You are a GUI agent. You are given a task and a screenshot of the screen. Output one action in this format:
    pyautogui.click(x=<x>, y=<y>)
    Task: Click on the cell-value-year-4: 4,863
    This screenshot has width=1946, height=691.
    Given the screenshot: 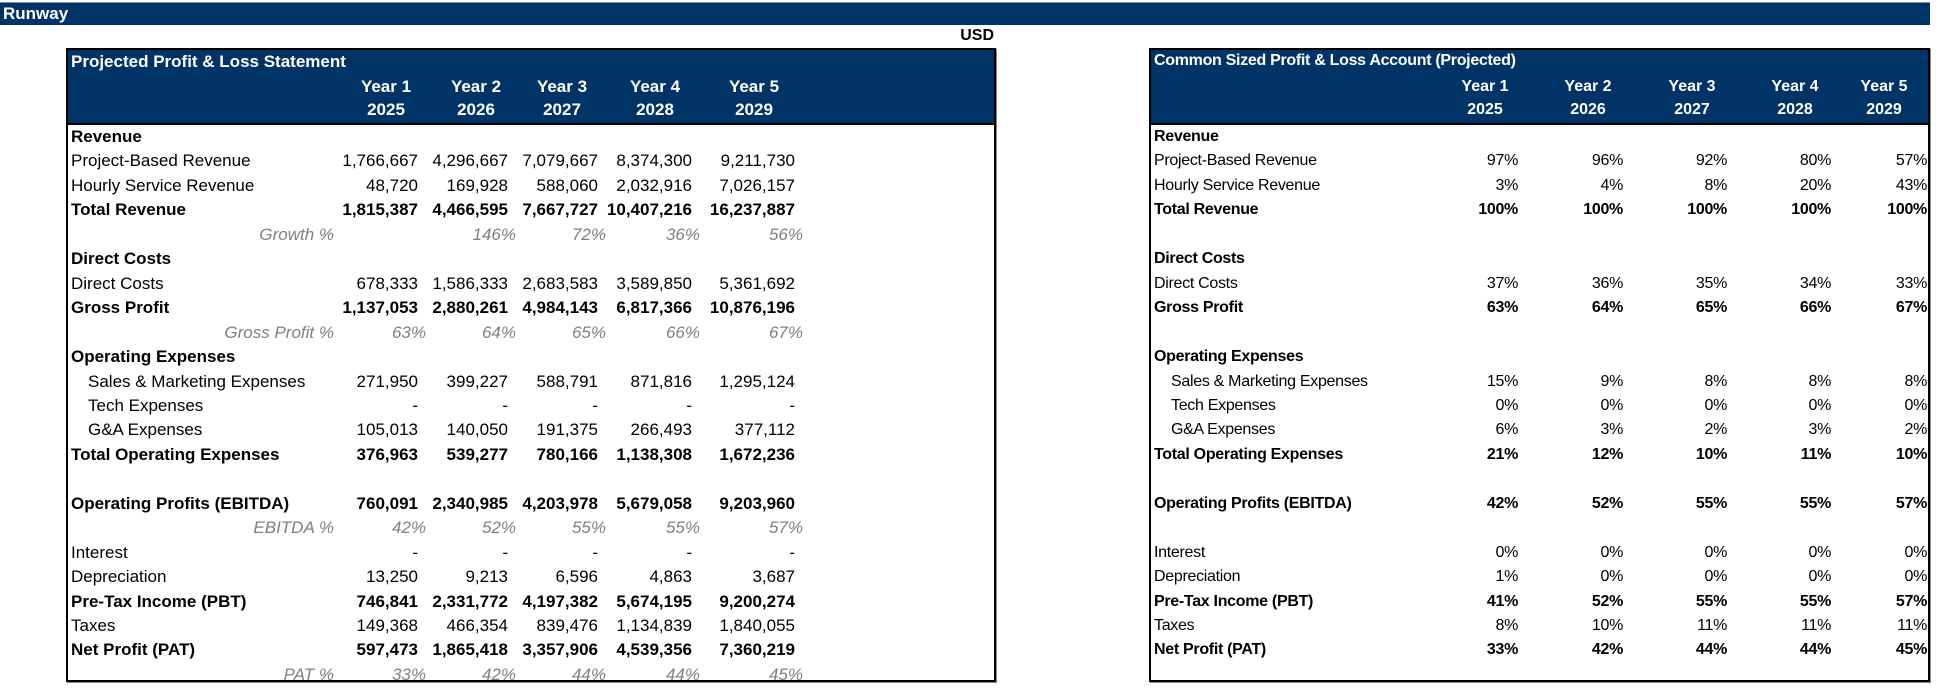 What is the action you would take?
    pyautogui.click(x=670, y=577)
    